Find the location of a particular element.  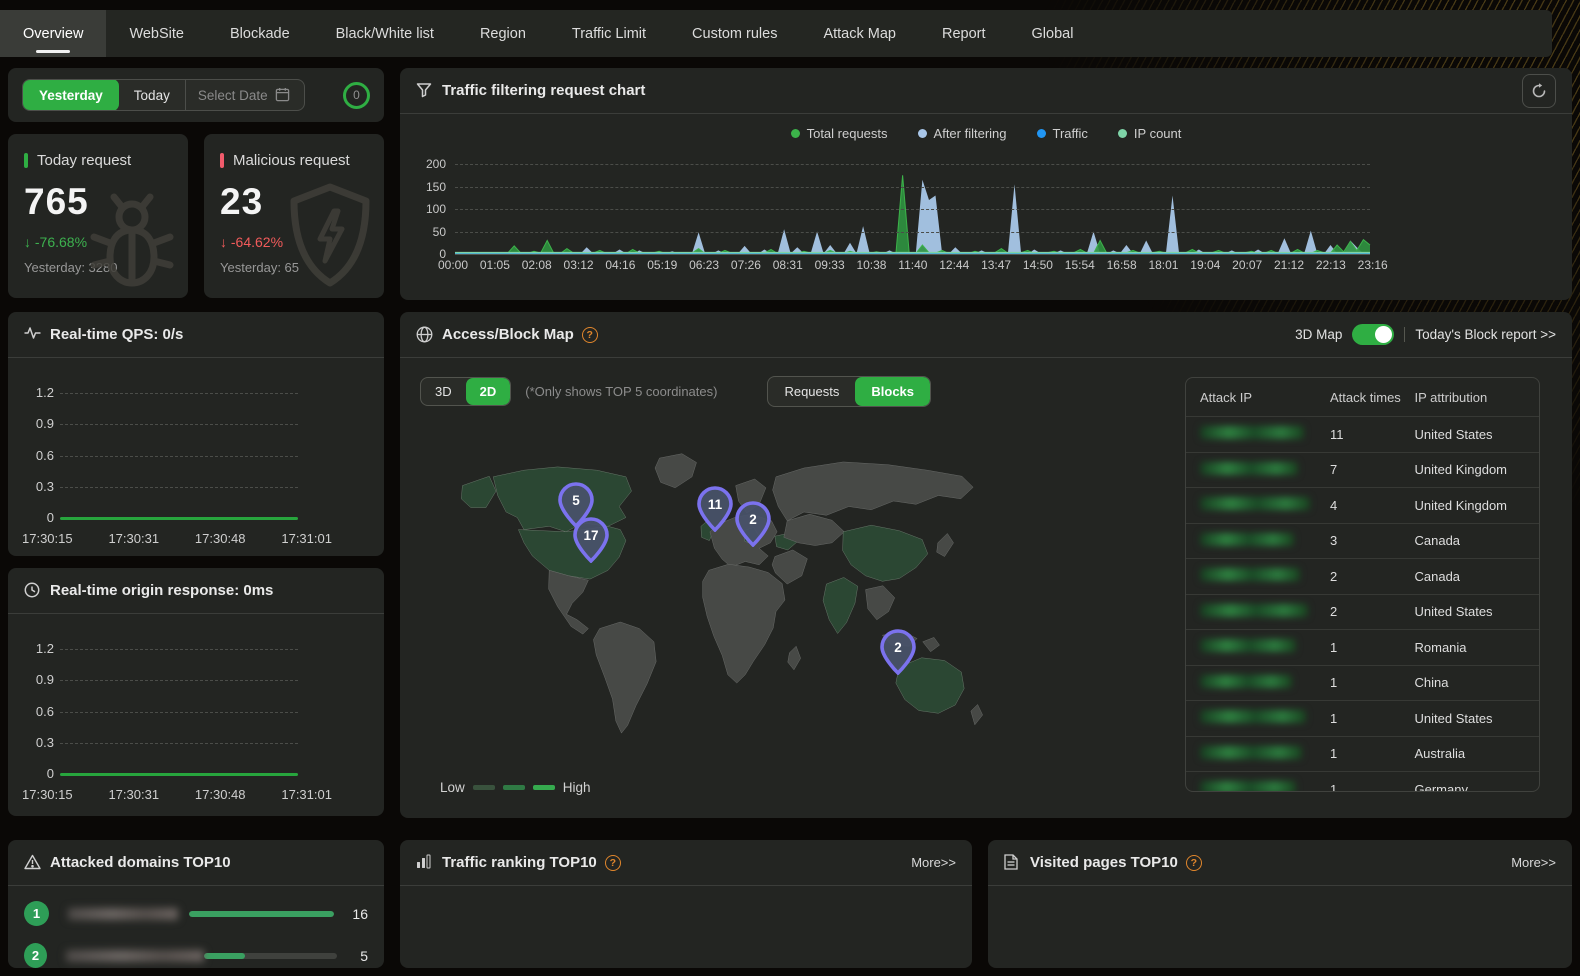

x-tick-label: 05:19 is located at coordinates (662, 265).